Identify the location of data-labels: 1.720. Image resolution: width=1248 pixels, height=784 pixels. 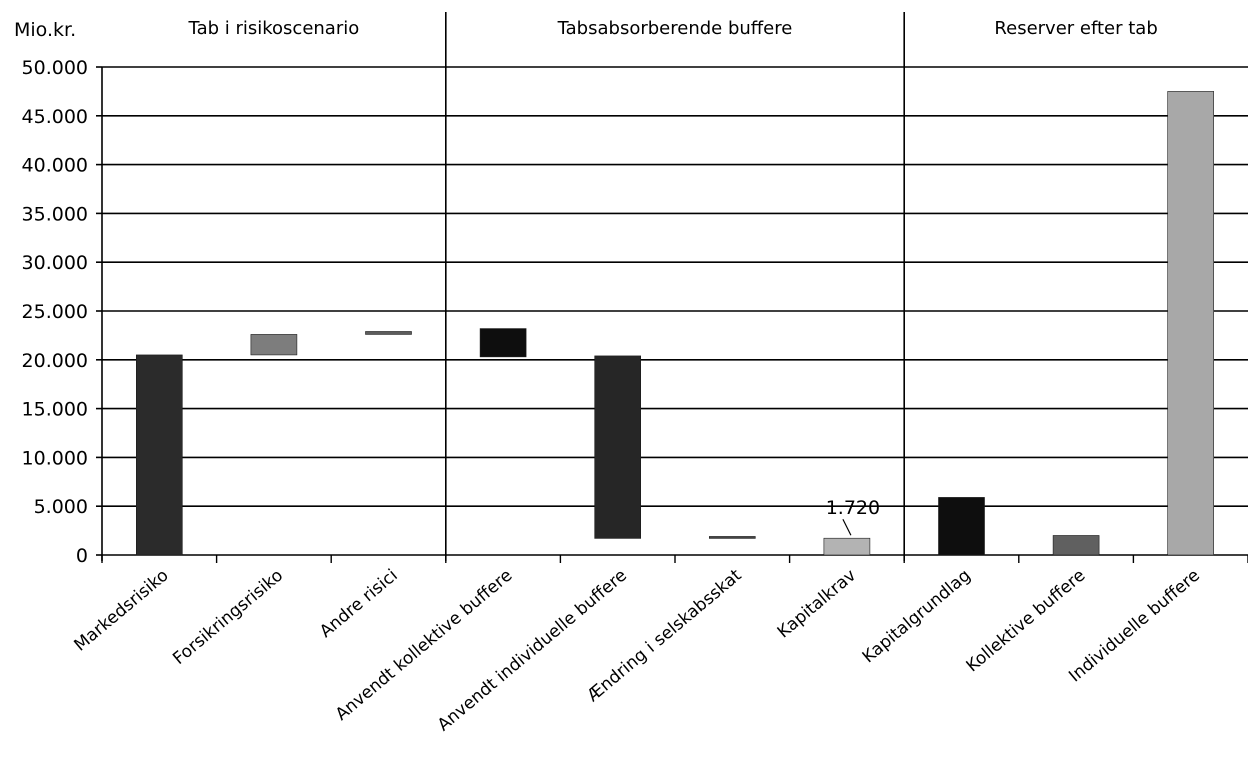
(853, 516).